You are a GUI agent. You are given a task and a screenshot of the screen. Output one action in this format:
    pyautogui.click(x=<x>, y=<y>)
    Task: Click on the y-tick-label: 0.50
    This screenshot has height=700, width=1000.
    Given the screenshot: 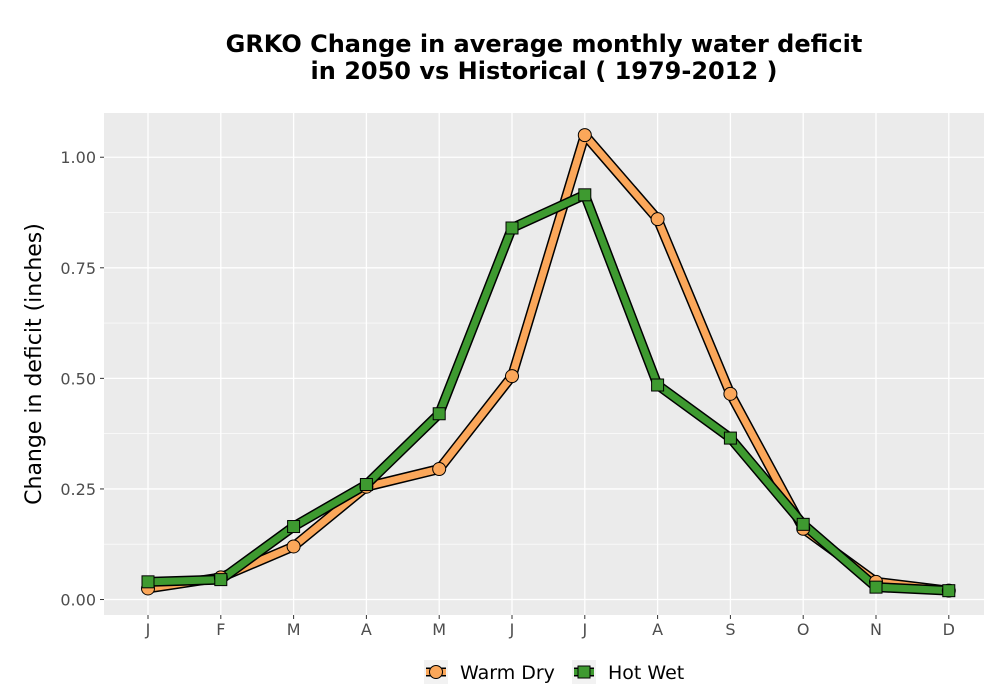 What is the action you would take?
    pyautogui.click(x=78, y=378)
    